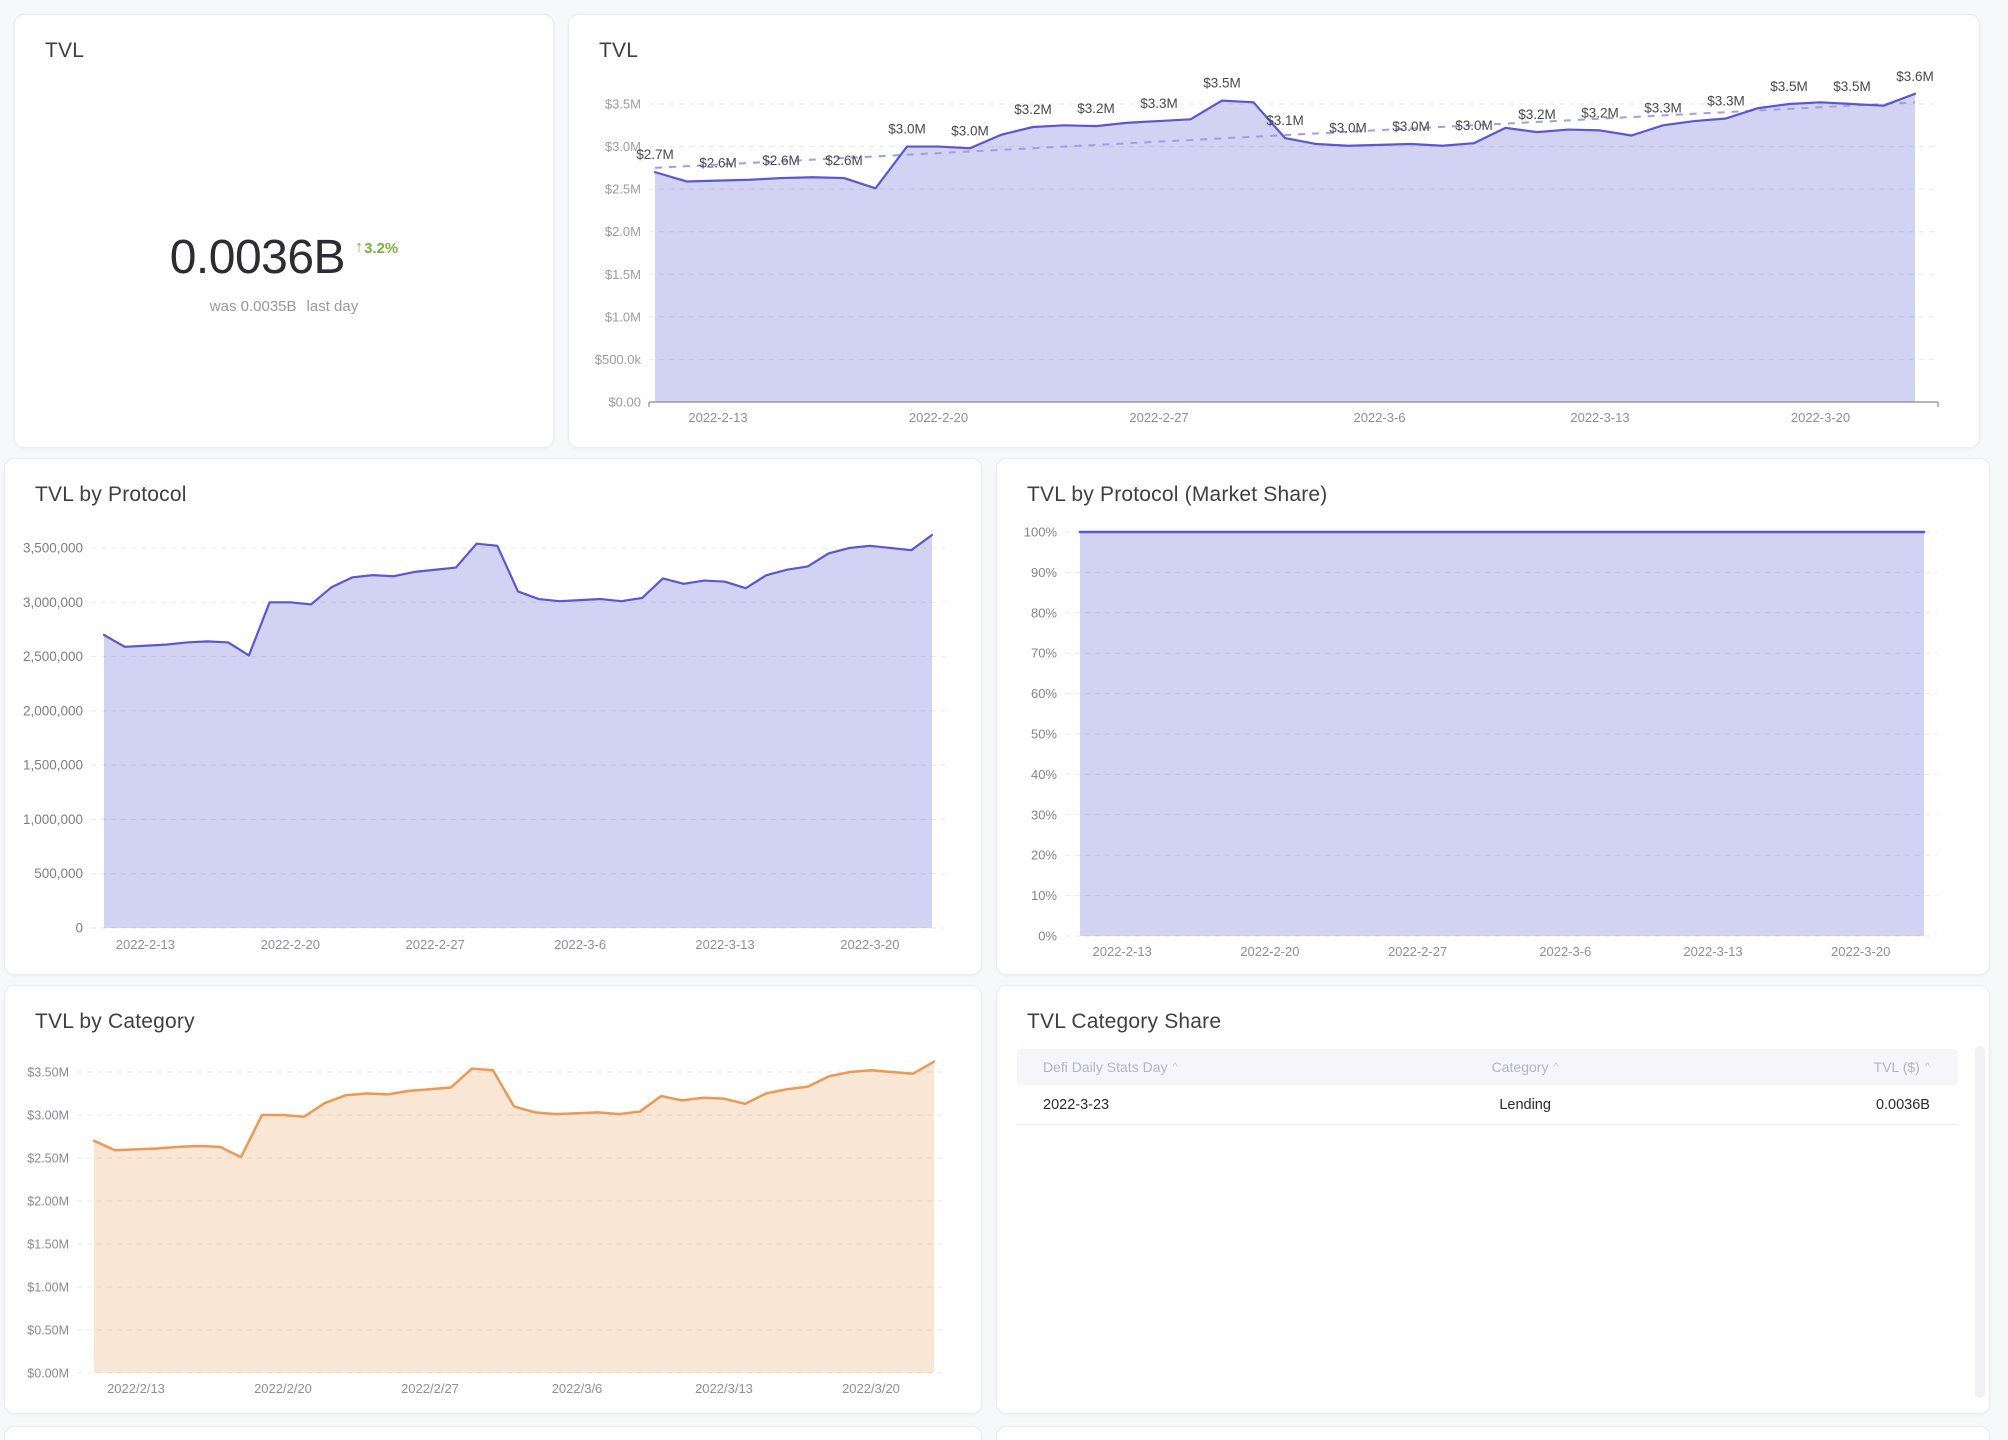  Describe the element at coordinates (48, 1073) in the screenshot. I see `svg-text: $3.50M` at that location.